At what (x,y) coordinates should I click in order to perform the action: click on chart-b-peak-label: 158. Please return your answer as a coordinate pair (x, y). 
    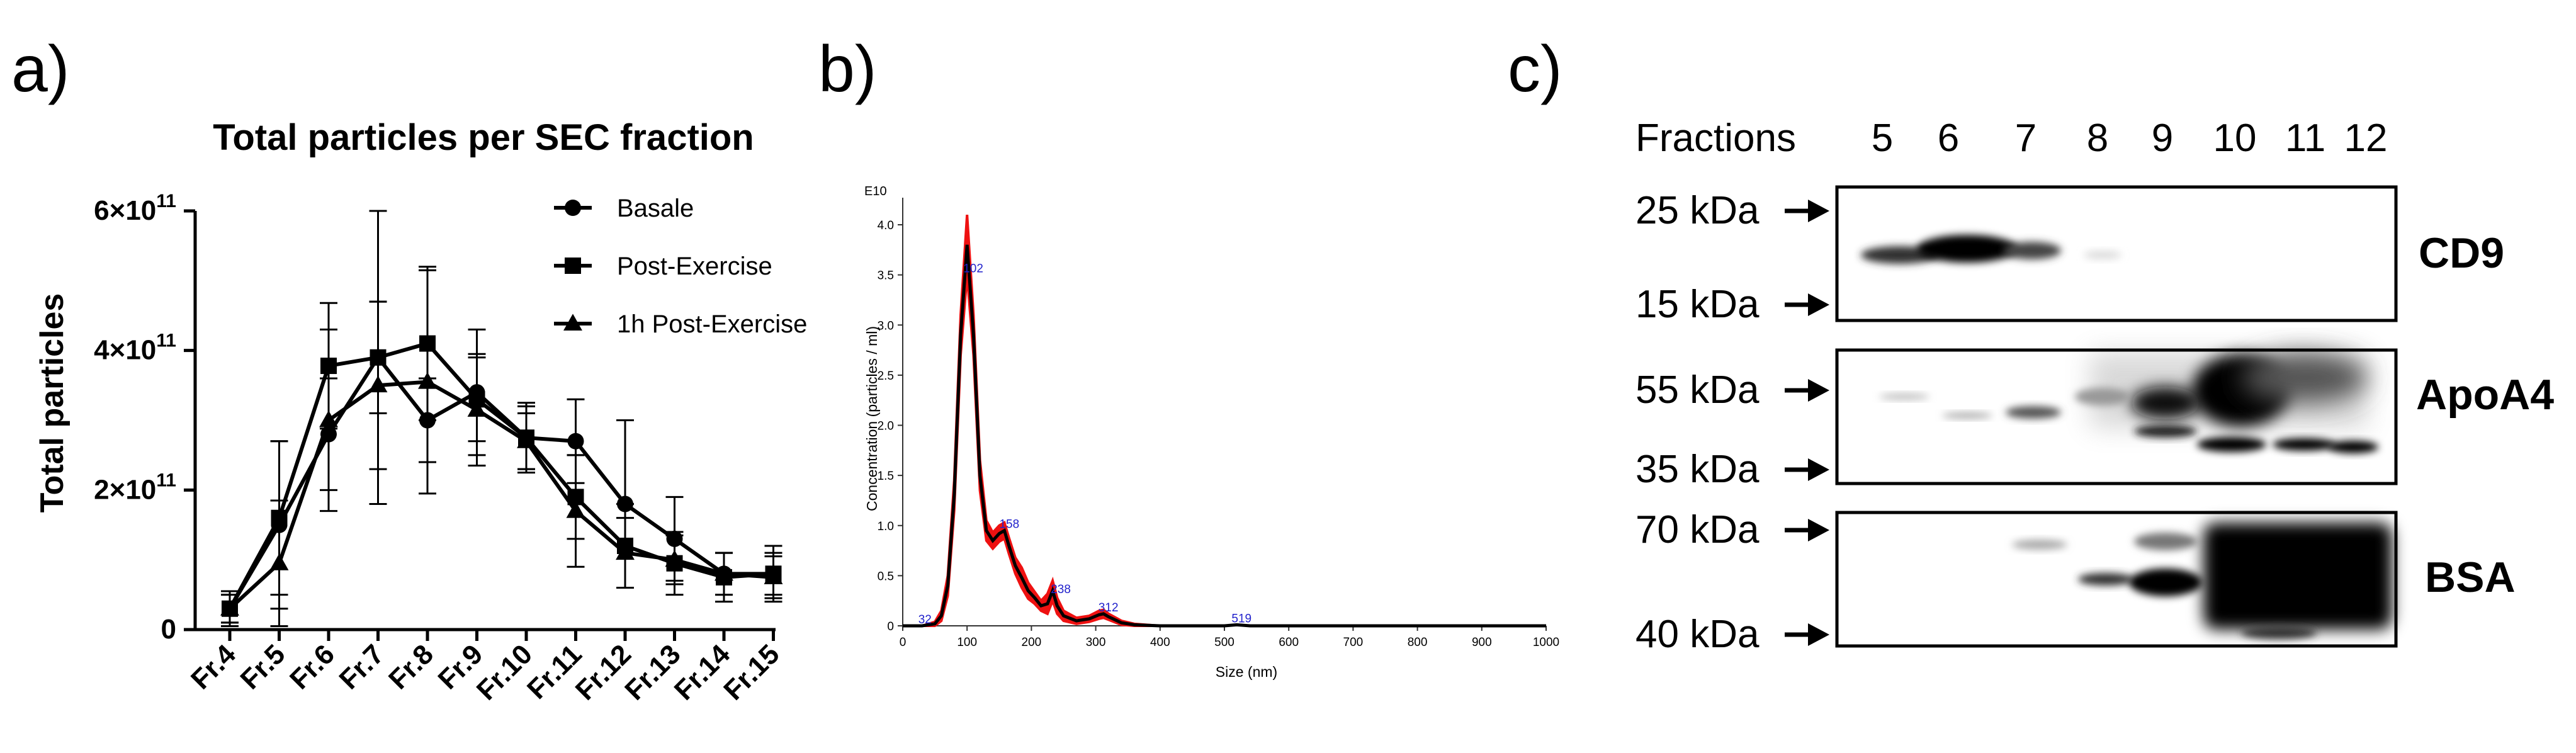
    Looking at the image, I should click on (1009, 524).